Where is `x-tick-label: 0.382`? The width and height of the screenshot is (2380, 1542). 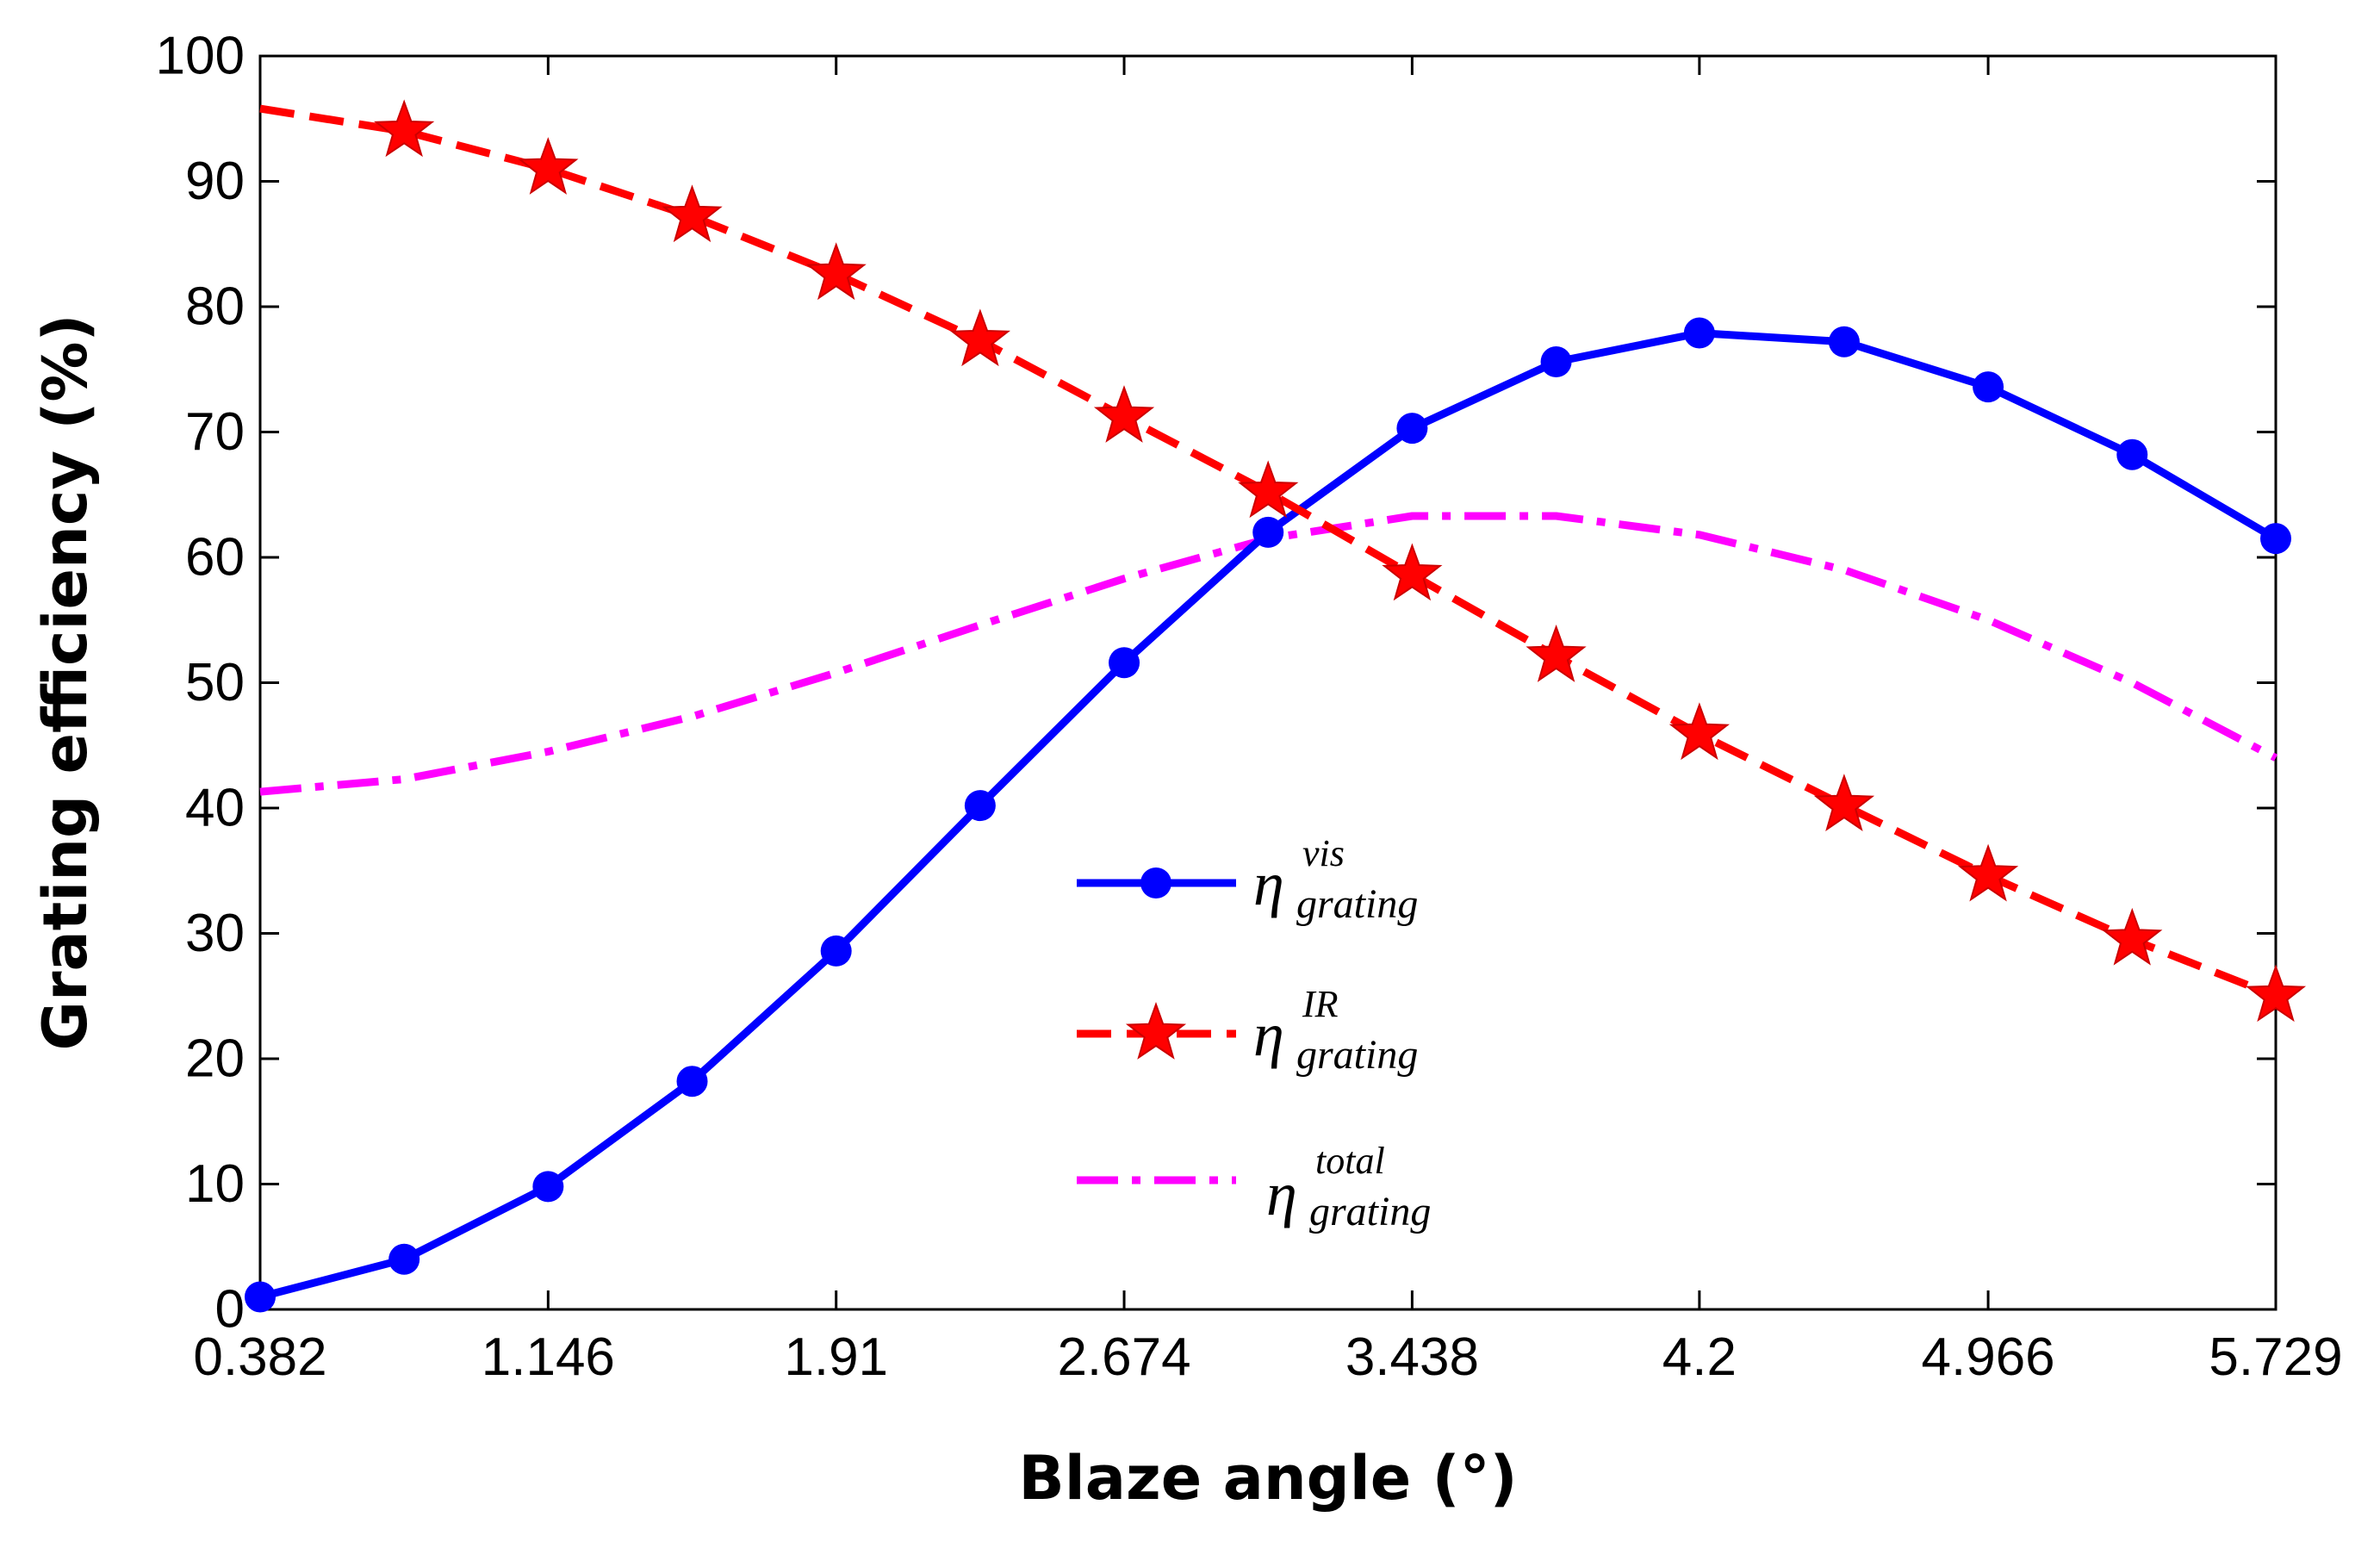
x-tick-label: 0.382 is located at coordinates (260, 1357).